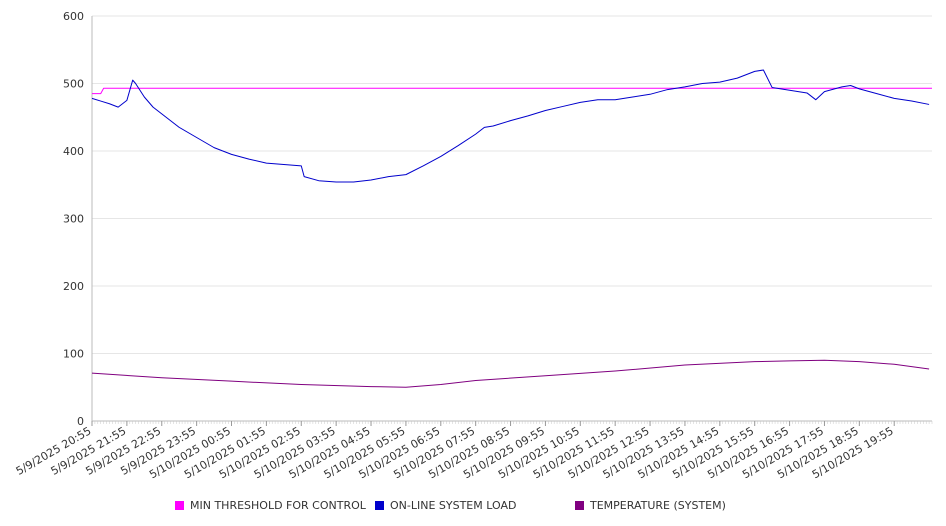 This screenshot has width=946, height=526. Describe the element at coordinates (73, 354) in the screenshot. I see `y-tick-label: 100` at that location.